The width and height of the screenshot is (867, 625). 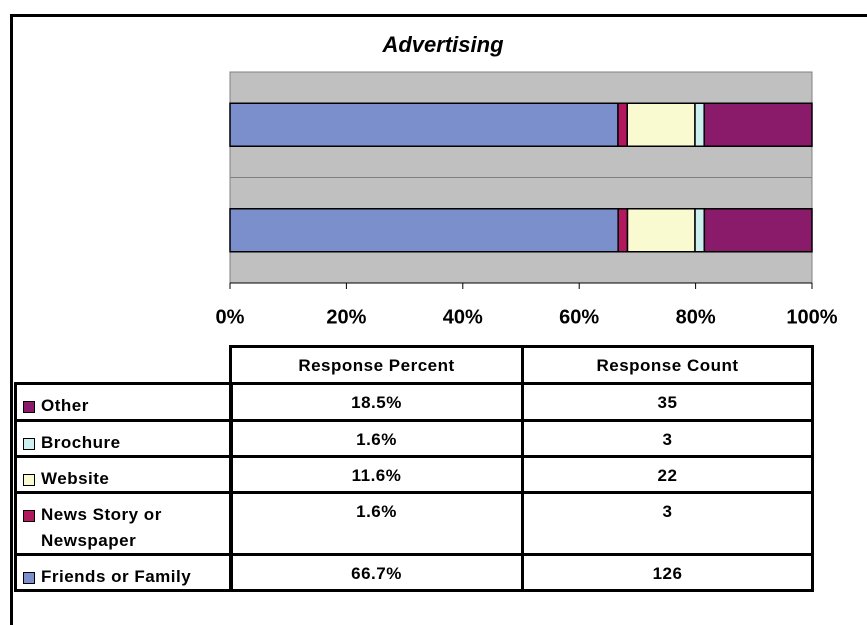 I want to click on chart-title: Advertising, so click(x=442, y=44).